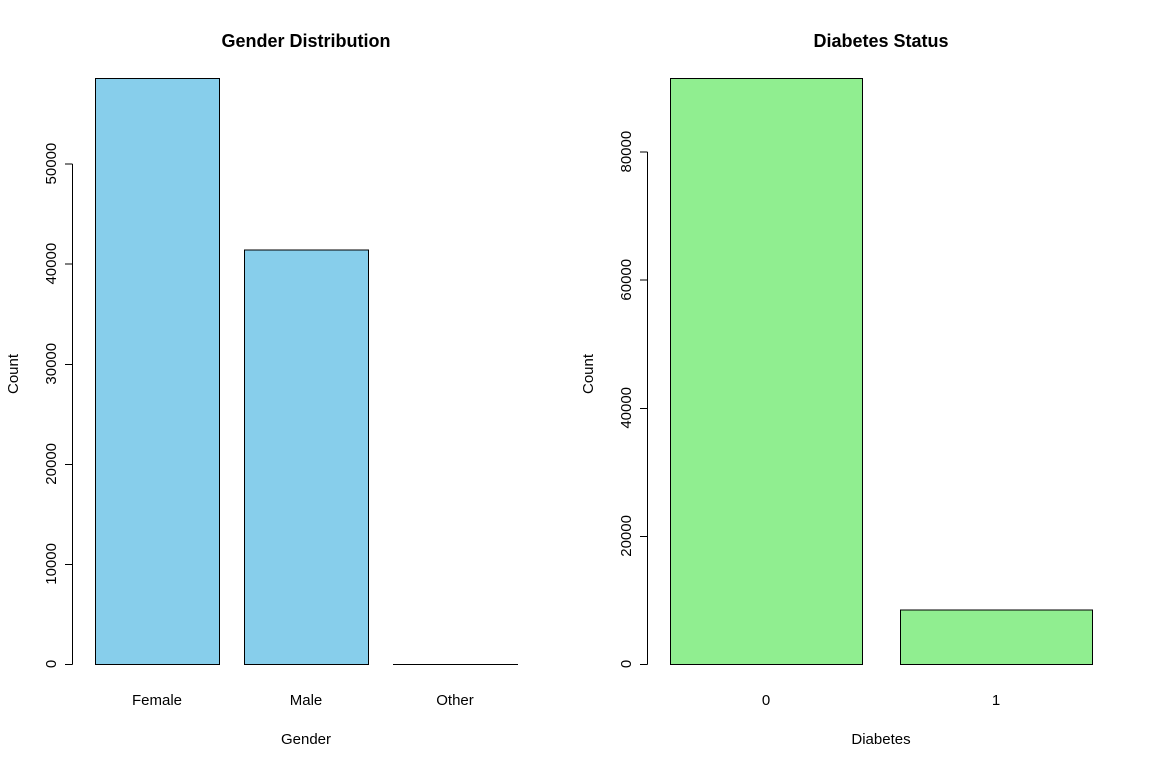 The image size is (1150, 768). What do you see at coordinates (157, 700) in the screenshot?
I see `x-tick-label: Female` at bounding box center [157, 700].